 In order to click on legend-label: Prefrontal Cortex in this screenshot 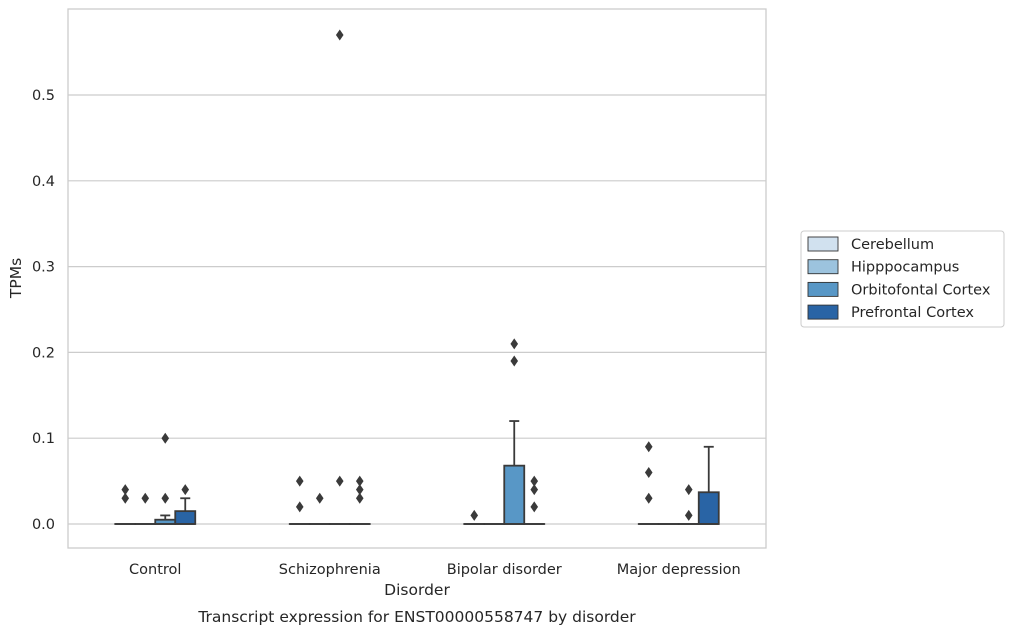, I will do `click(912, 313)`.